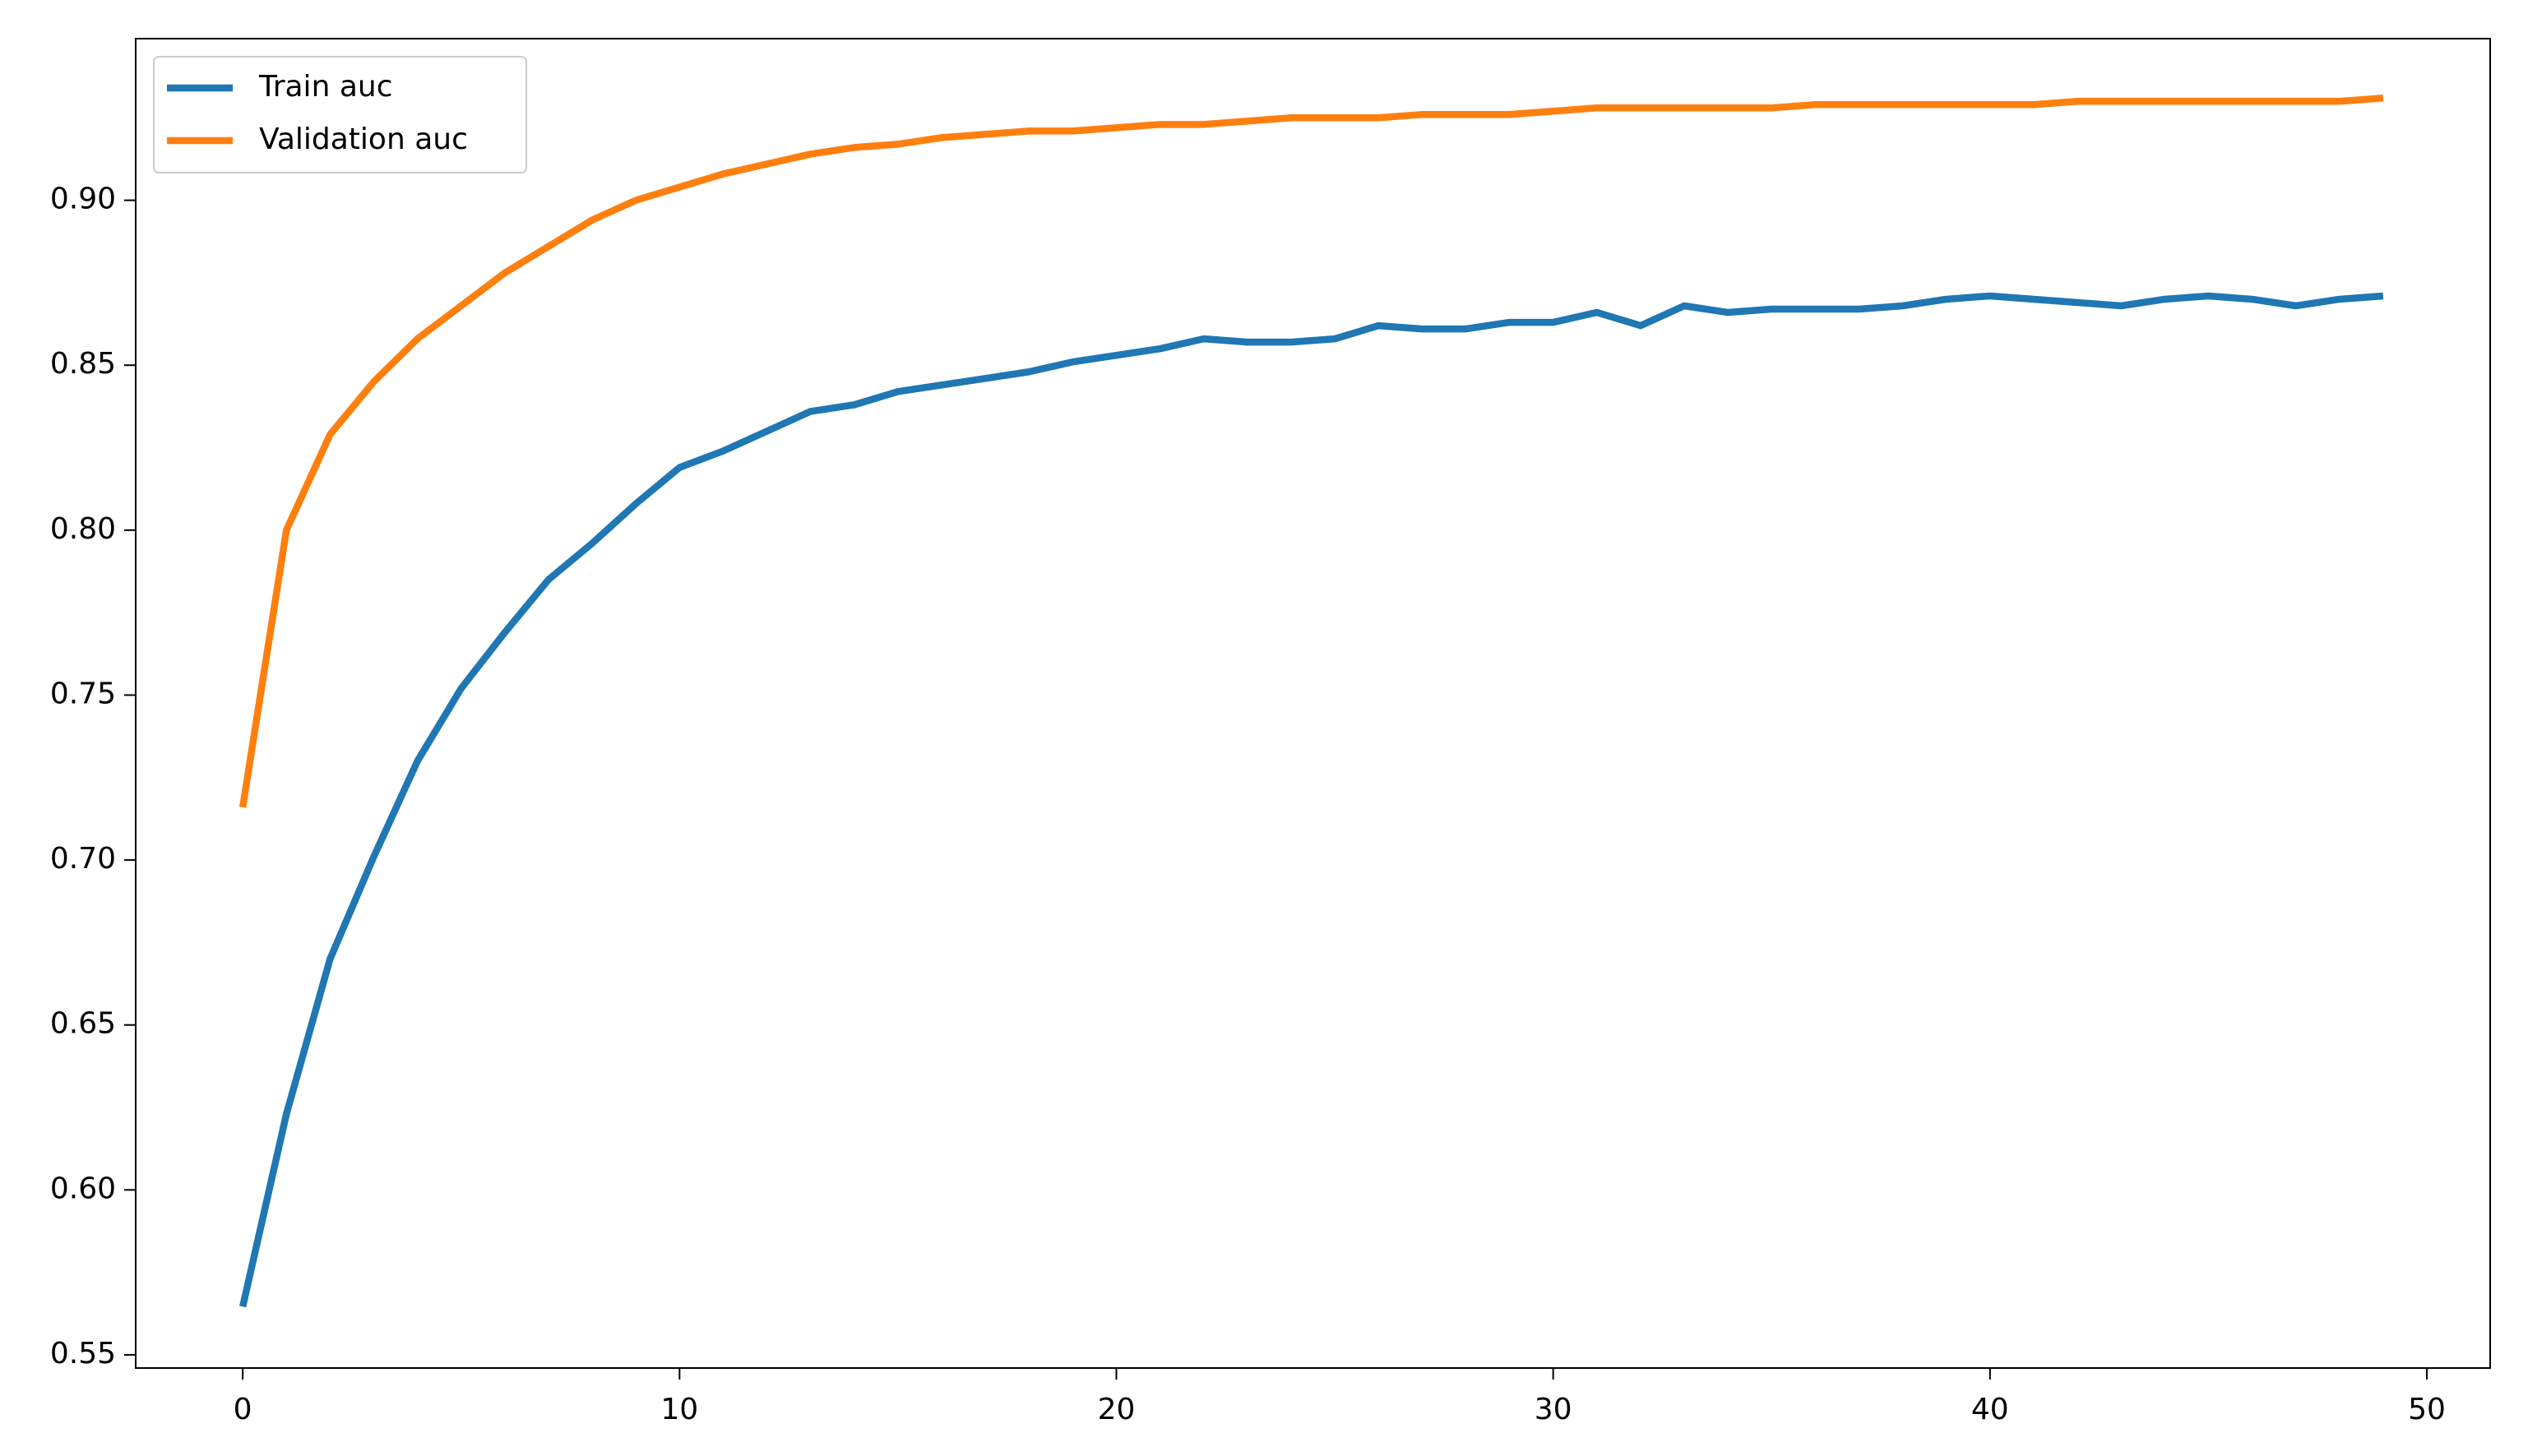  What do you see at coordinates (679, 1409) in the screenshot?
I see `x-tick-label: 10` at bounding box center [679, 1409].